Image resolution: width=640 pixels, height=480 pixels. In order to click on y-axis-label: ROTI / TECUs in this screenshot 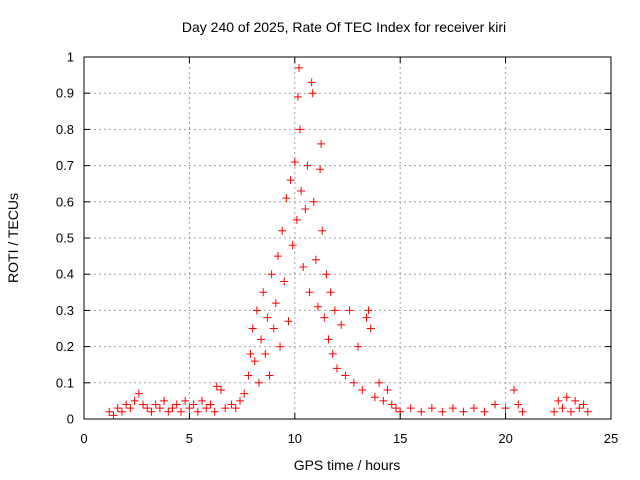, I will do `click(13, 238)`.